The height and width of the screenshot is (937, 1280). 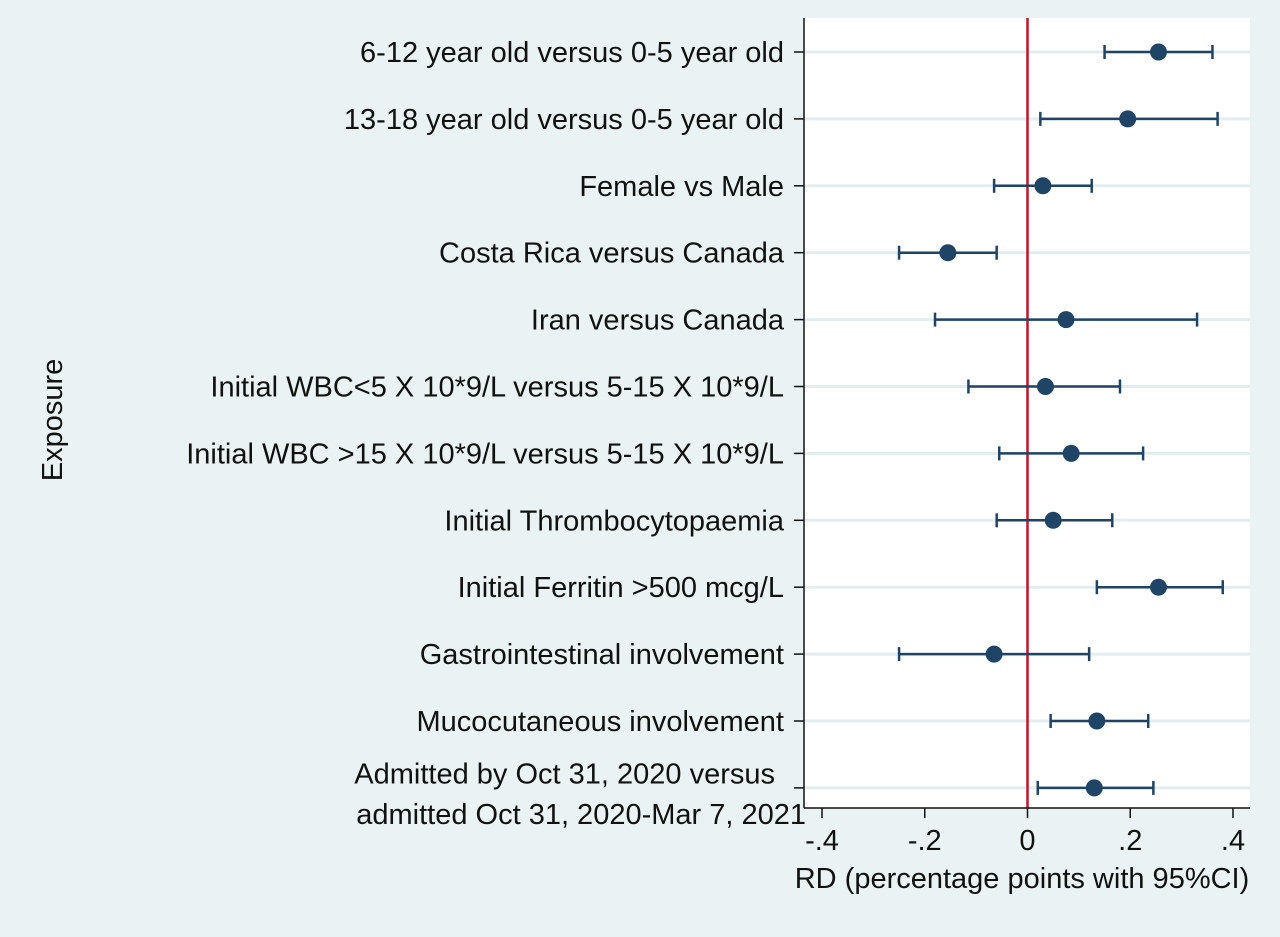 I want to click on x-tick-label: -.2, so click(x=925, y=841).